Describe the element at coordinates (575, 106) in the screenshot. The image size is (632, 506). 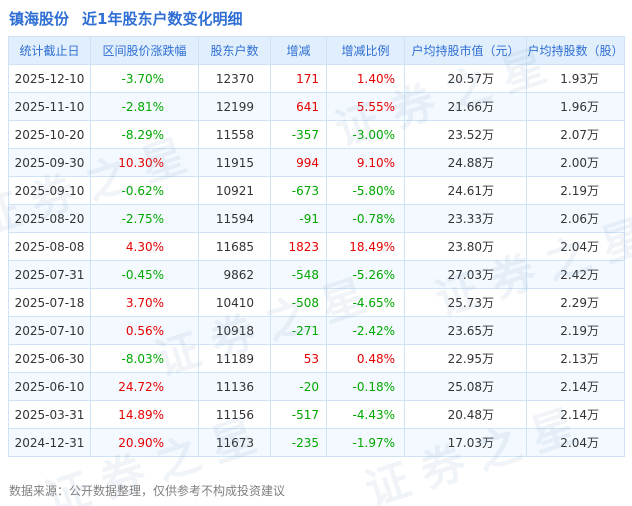
I see `cell-avg_shares: 1.96万` at that location.